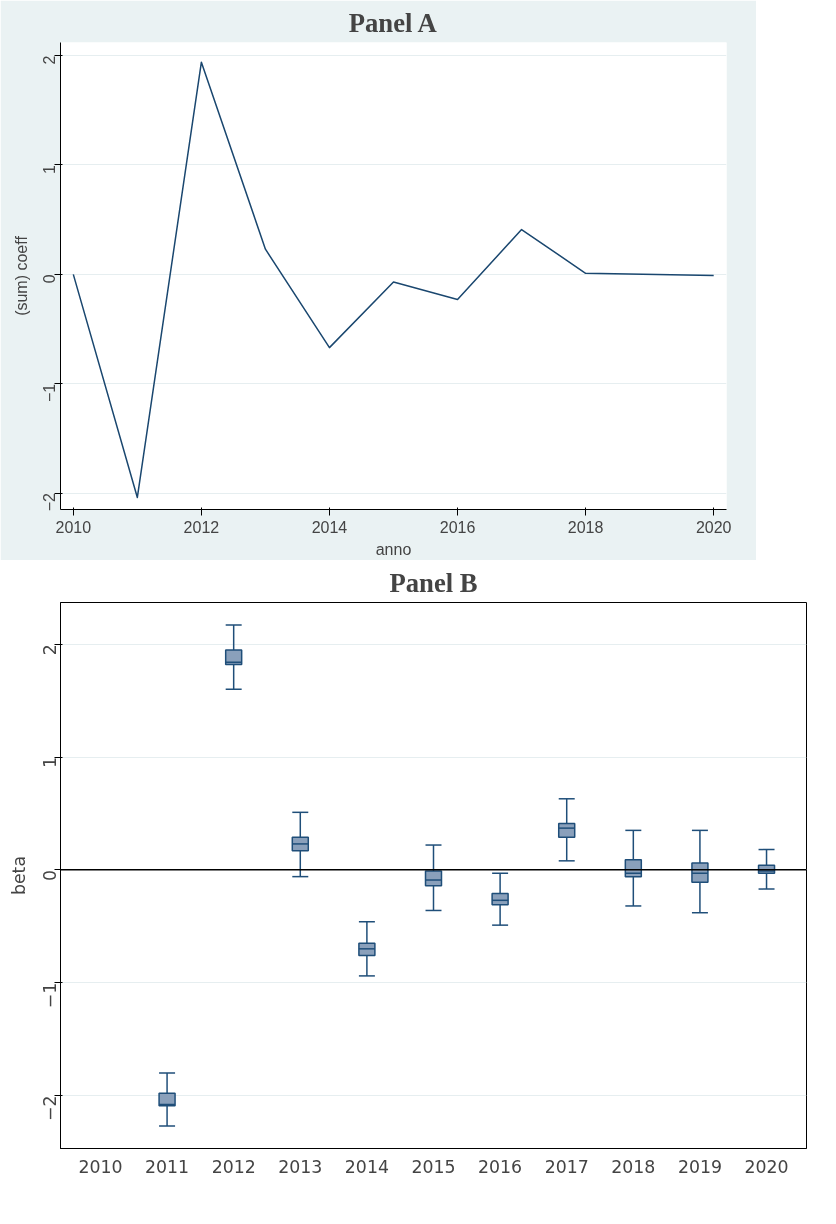  What do you see at coordinates (433, 1166) in the screenshot?
I see `x-tick-label: 2015` at bounding box center [433, 1166].